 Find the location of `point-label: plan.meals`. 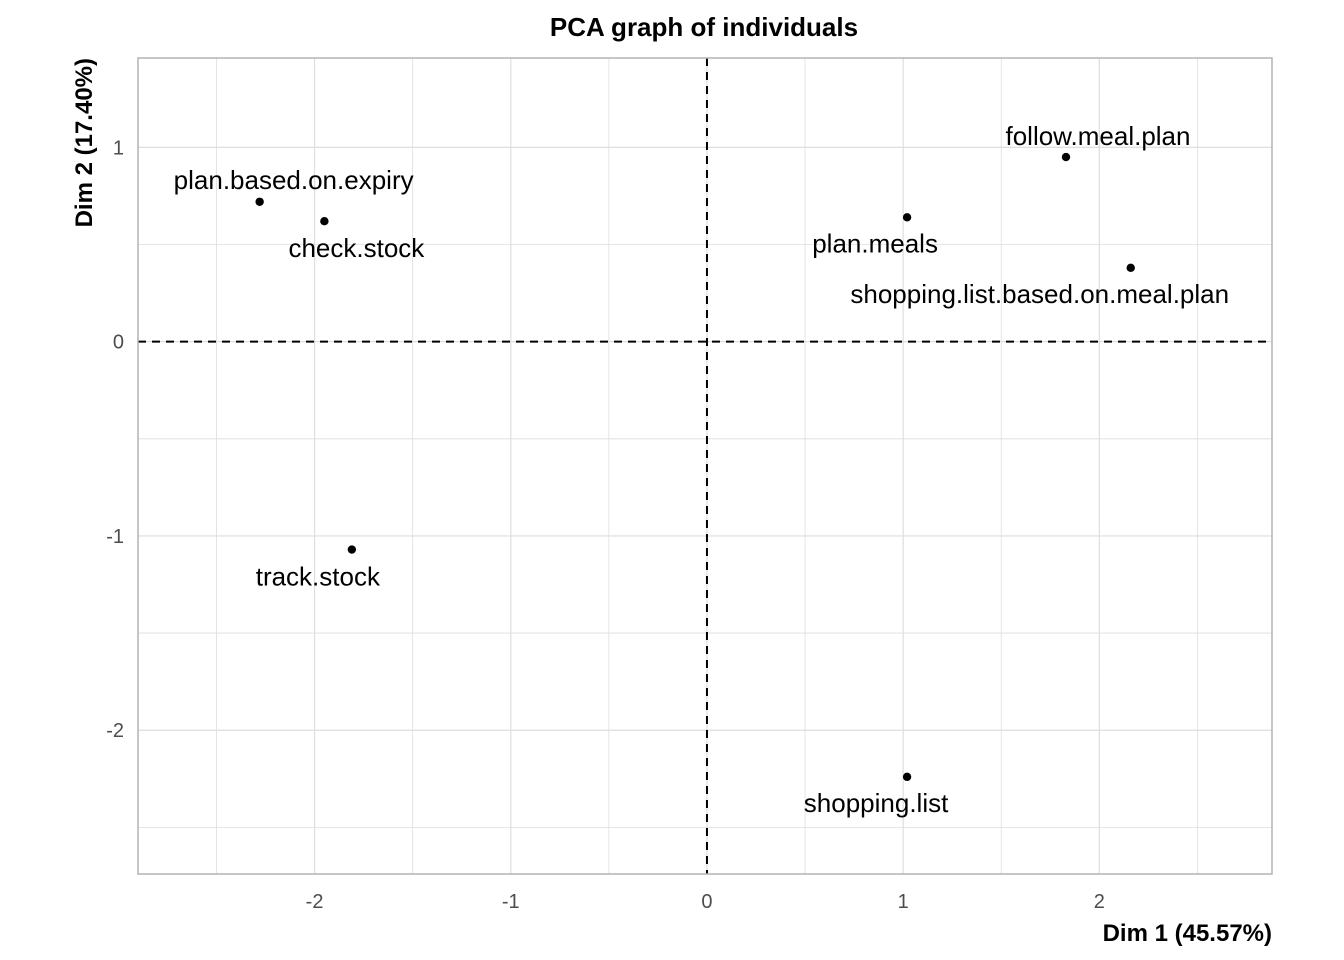

point-label: plan.meals is located at coordinates (875, 243).